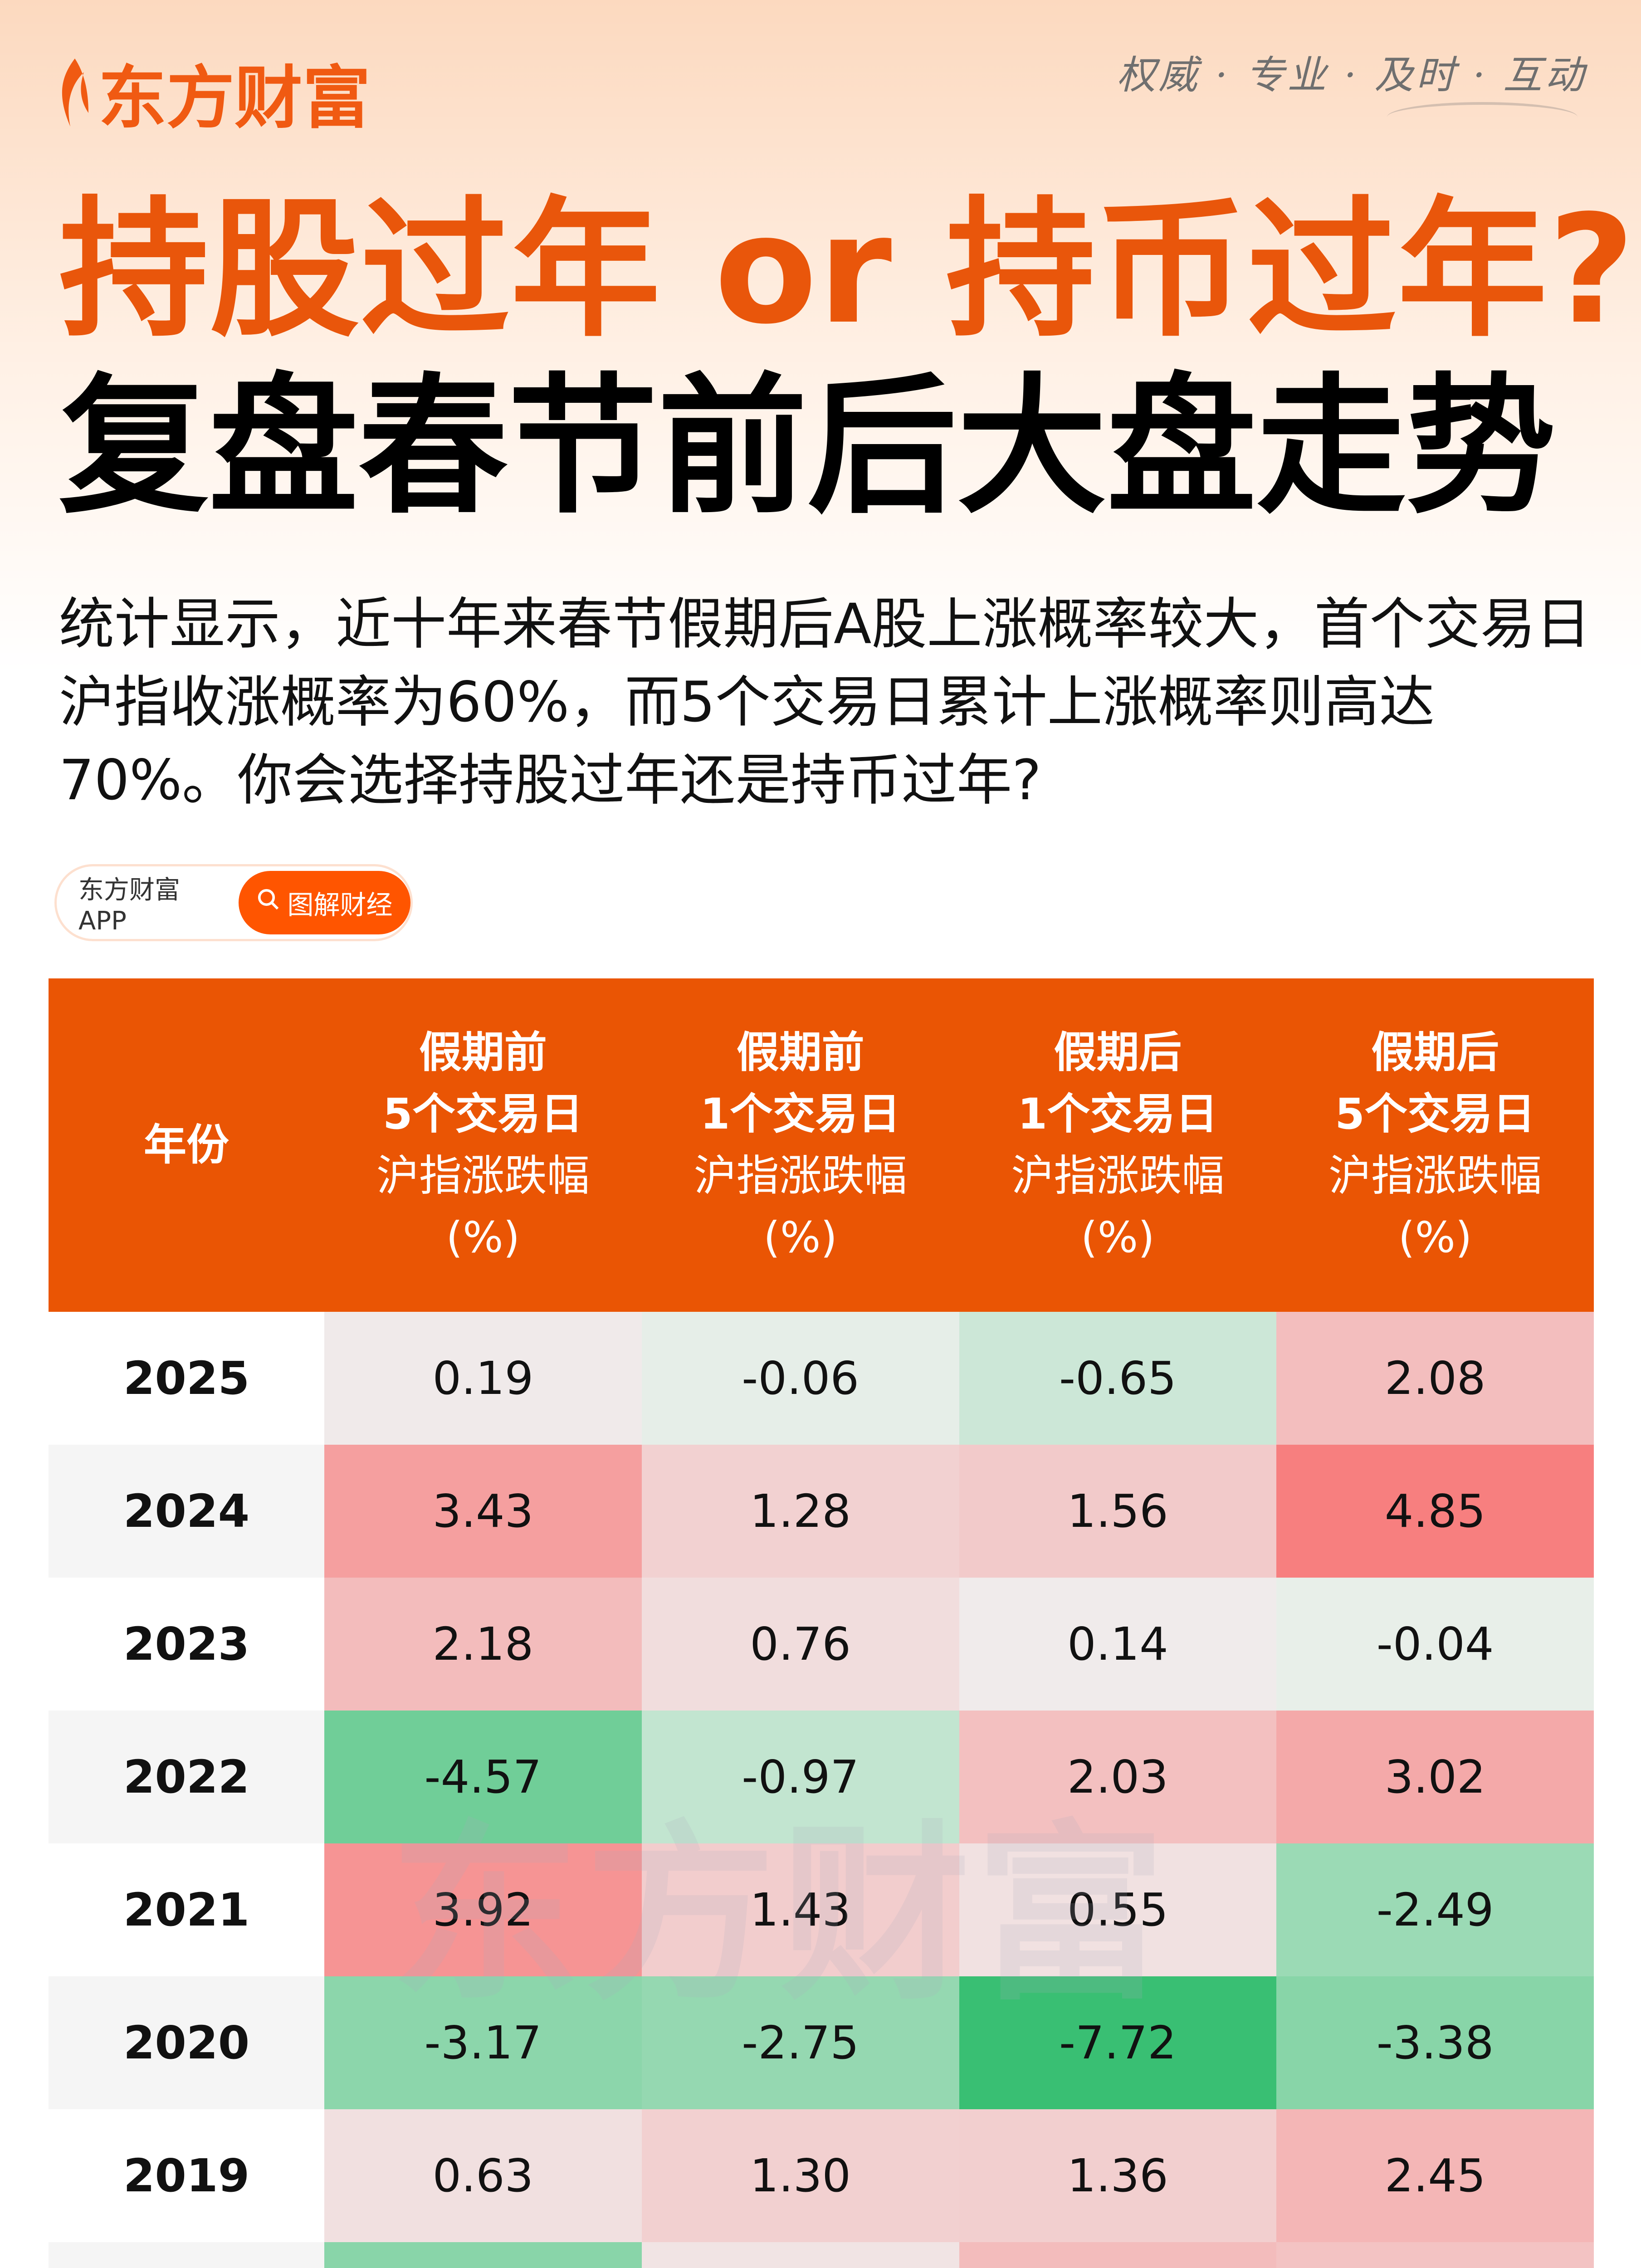 This screenshot has width=1641, height=2268. I want to click on value-cell: 0.19, so click(483, 1378).